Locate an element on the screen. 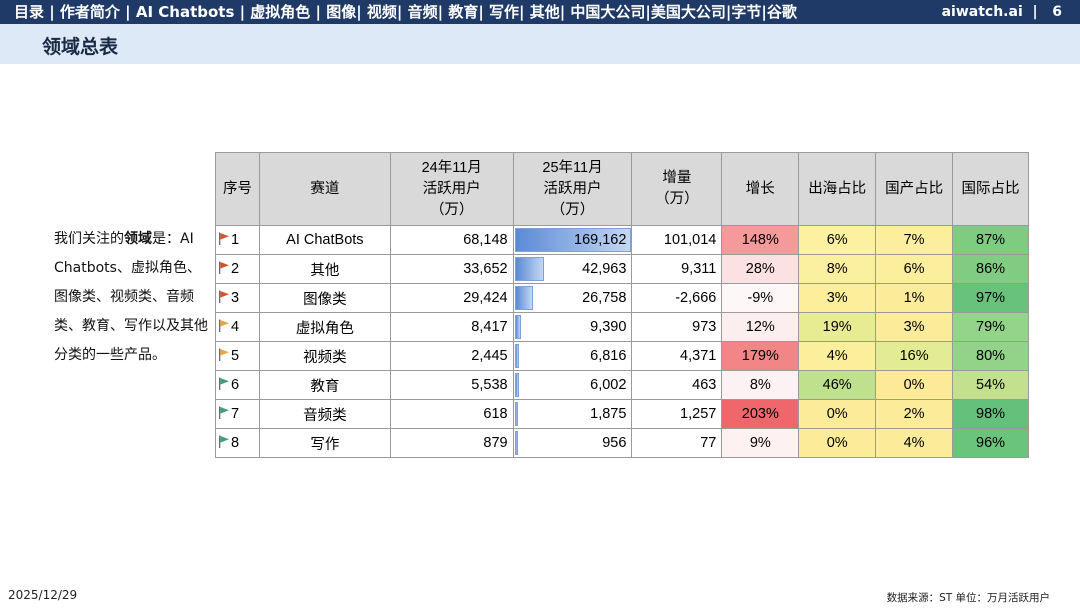 This screenshot has height=608, width=1080. table-row: 5 视频类 2,445 6,816 4,371 179% 4% 16% 80% is located at coordinates (622, 356).